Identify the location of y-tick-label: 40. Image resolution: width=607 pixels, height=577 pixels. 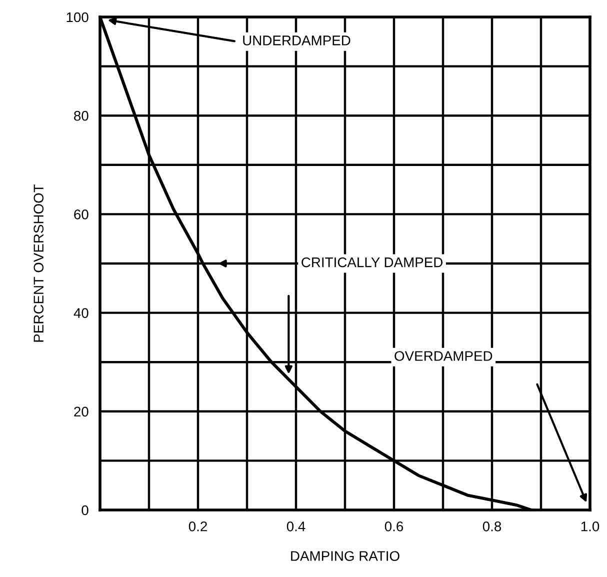
(81, 313).